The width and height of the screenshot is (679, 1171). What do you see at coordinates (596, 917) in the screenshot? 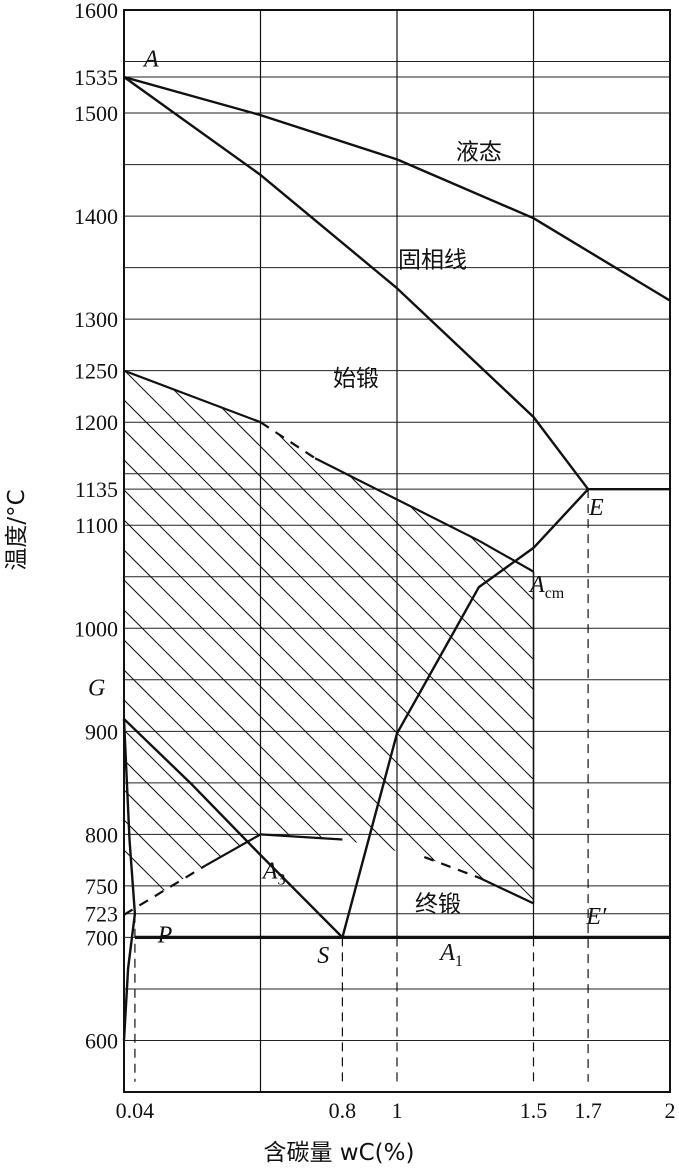
I see `annotation-E′: E′` at bounding box center [596, 917].